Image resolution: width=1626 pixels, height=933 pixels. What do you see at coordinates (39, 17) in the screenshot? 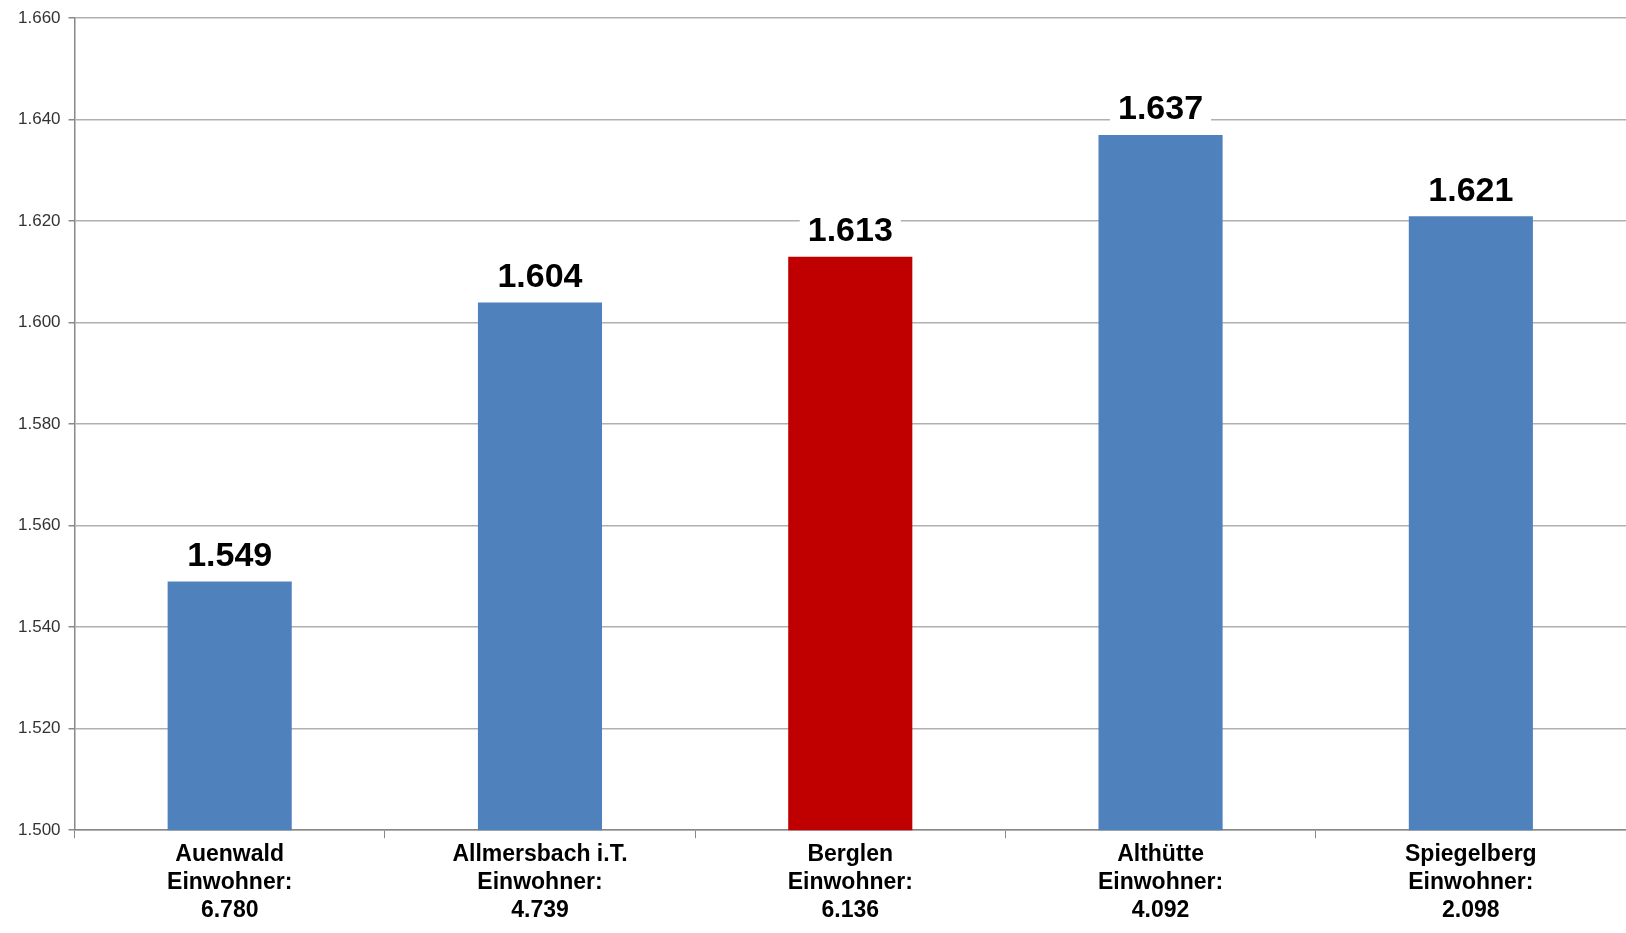
I see `y-tick-label: 1.660` at bounding box center [39, 17].